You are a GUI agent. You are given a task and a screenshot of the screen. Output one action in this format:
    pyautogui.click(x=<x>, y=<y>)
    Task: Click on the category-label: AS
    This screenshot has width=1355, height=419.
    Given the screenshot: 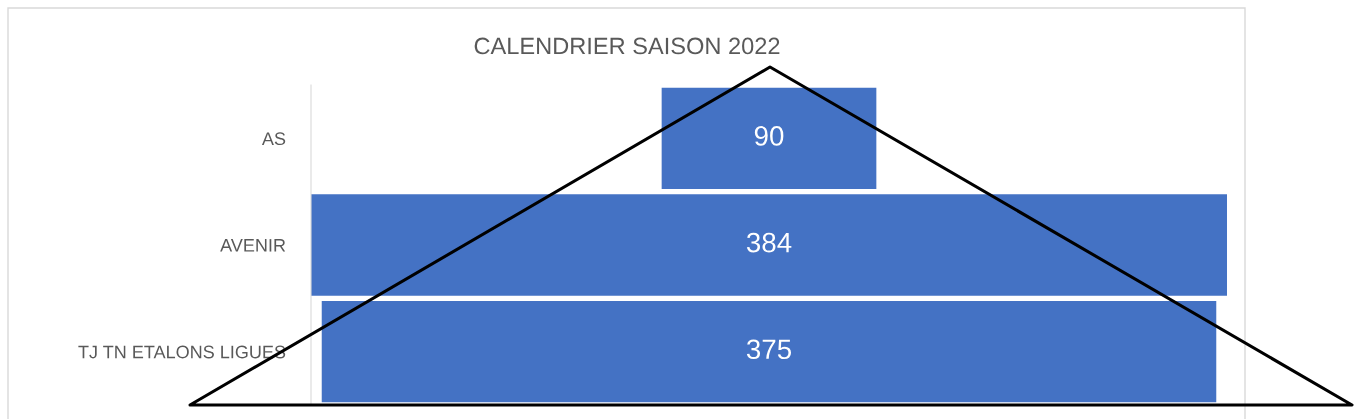 What is the action you would take?
    pyautogui.click(x=273, y=139)
    